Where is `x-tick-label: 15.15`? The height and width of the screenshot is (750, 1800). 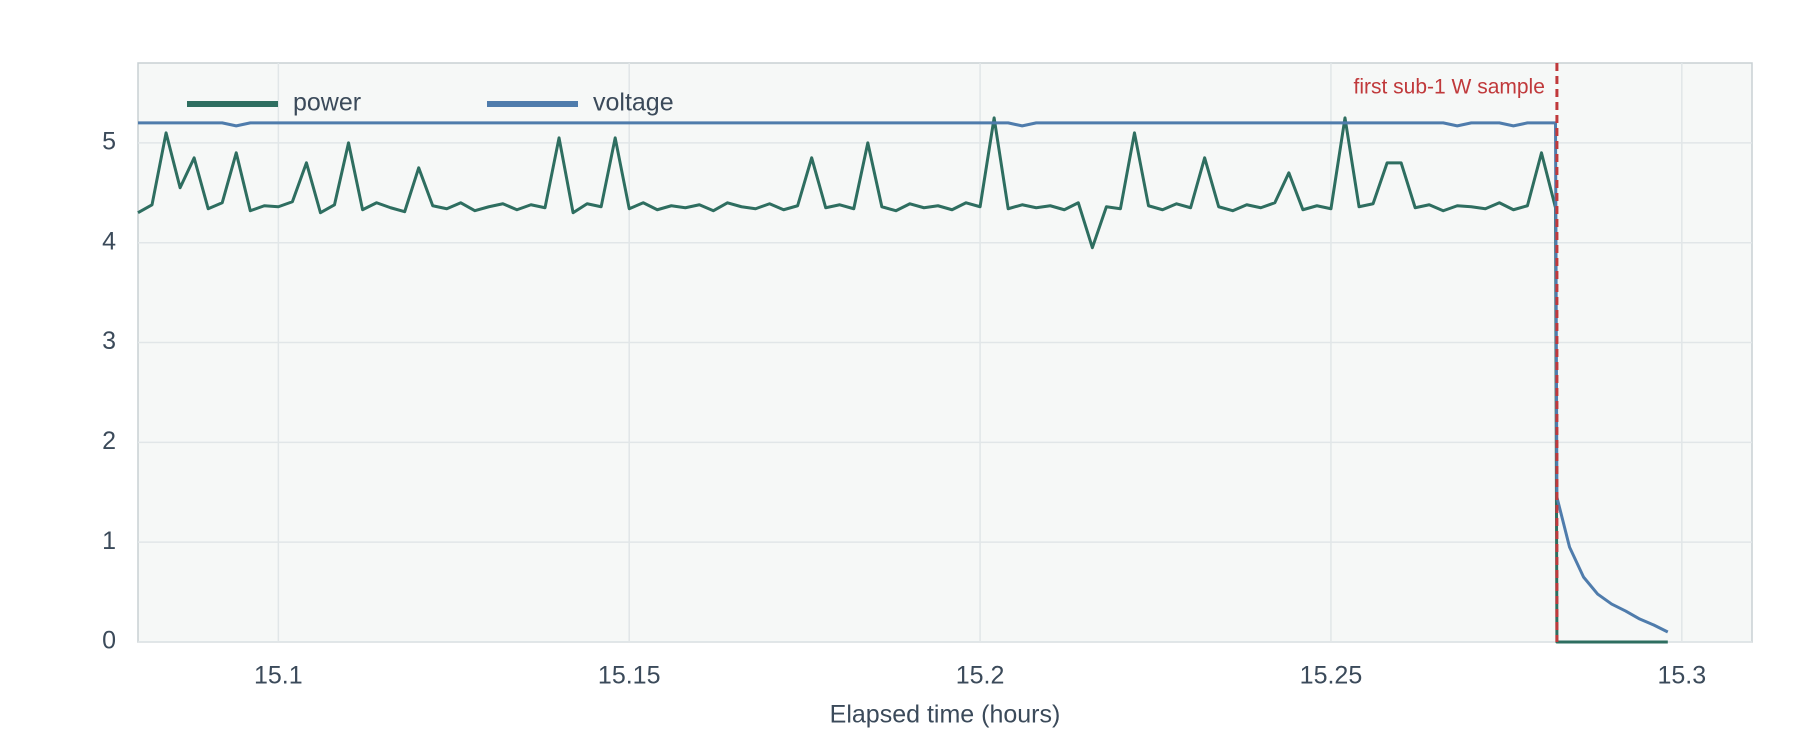 x-tick-label: 15.15 is located at coordinates (629, 676).